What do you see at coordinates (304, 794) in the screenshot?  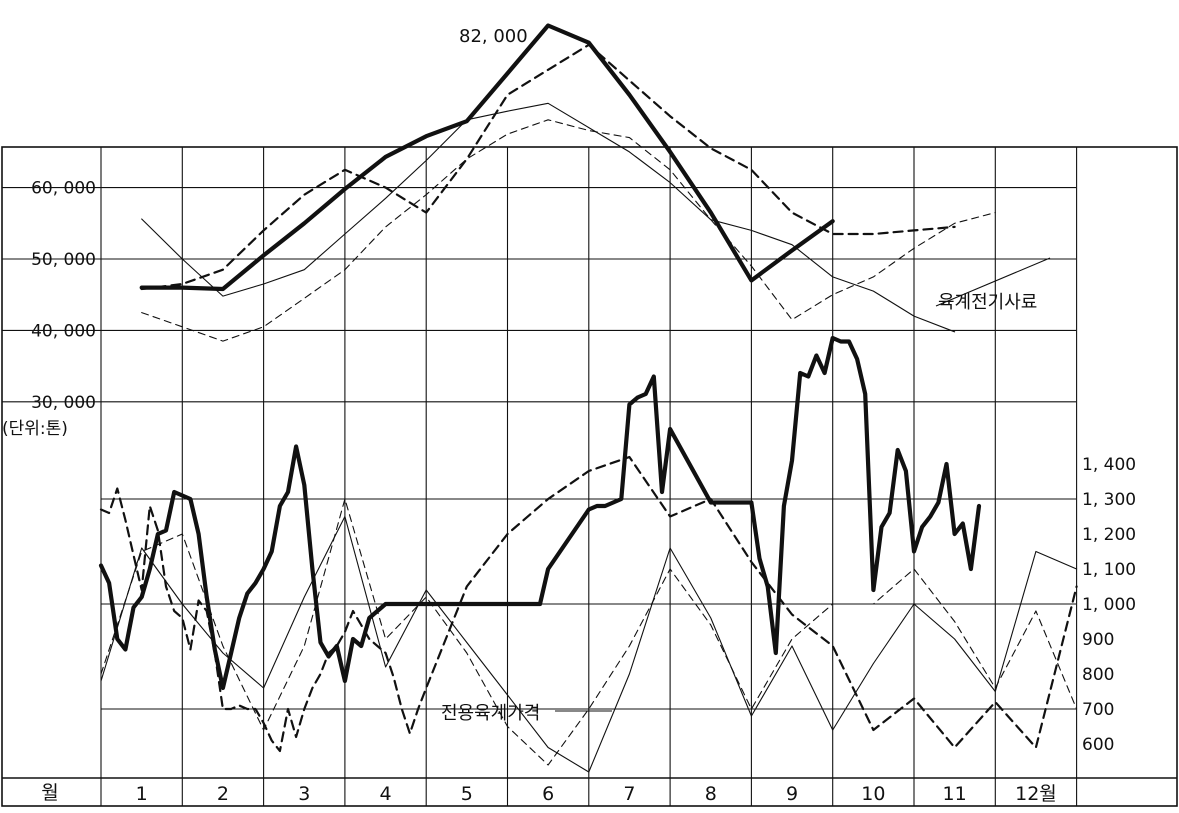 I see `x-axis-tick-label: 3` at bounding box center [304, 794].